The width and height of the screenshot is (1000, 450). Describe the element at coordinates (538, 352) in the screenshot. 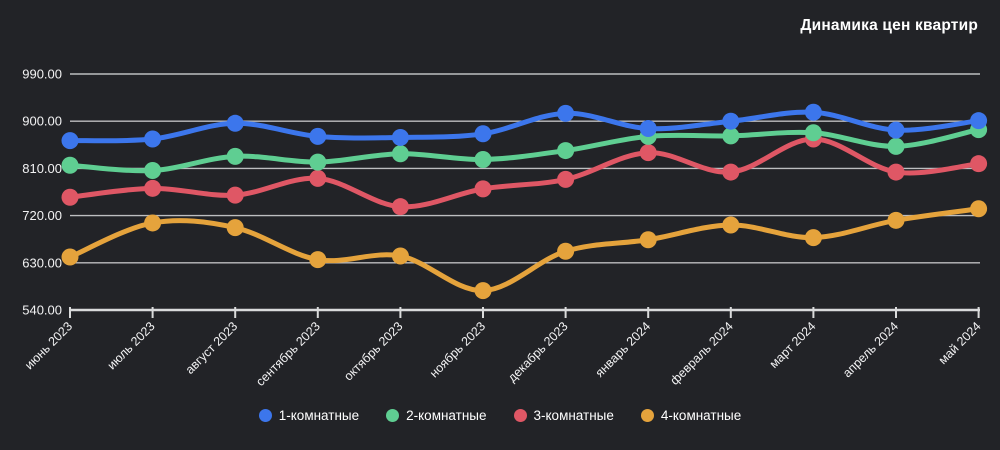

I see `x-tick-label: декабрь 2023` at that location.